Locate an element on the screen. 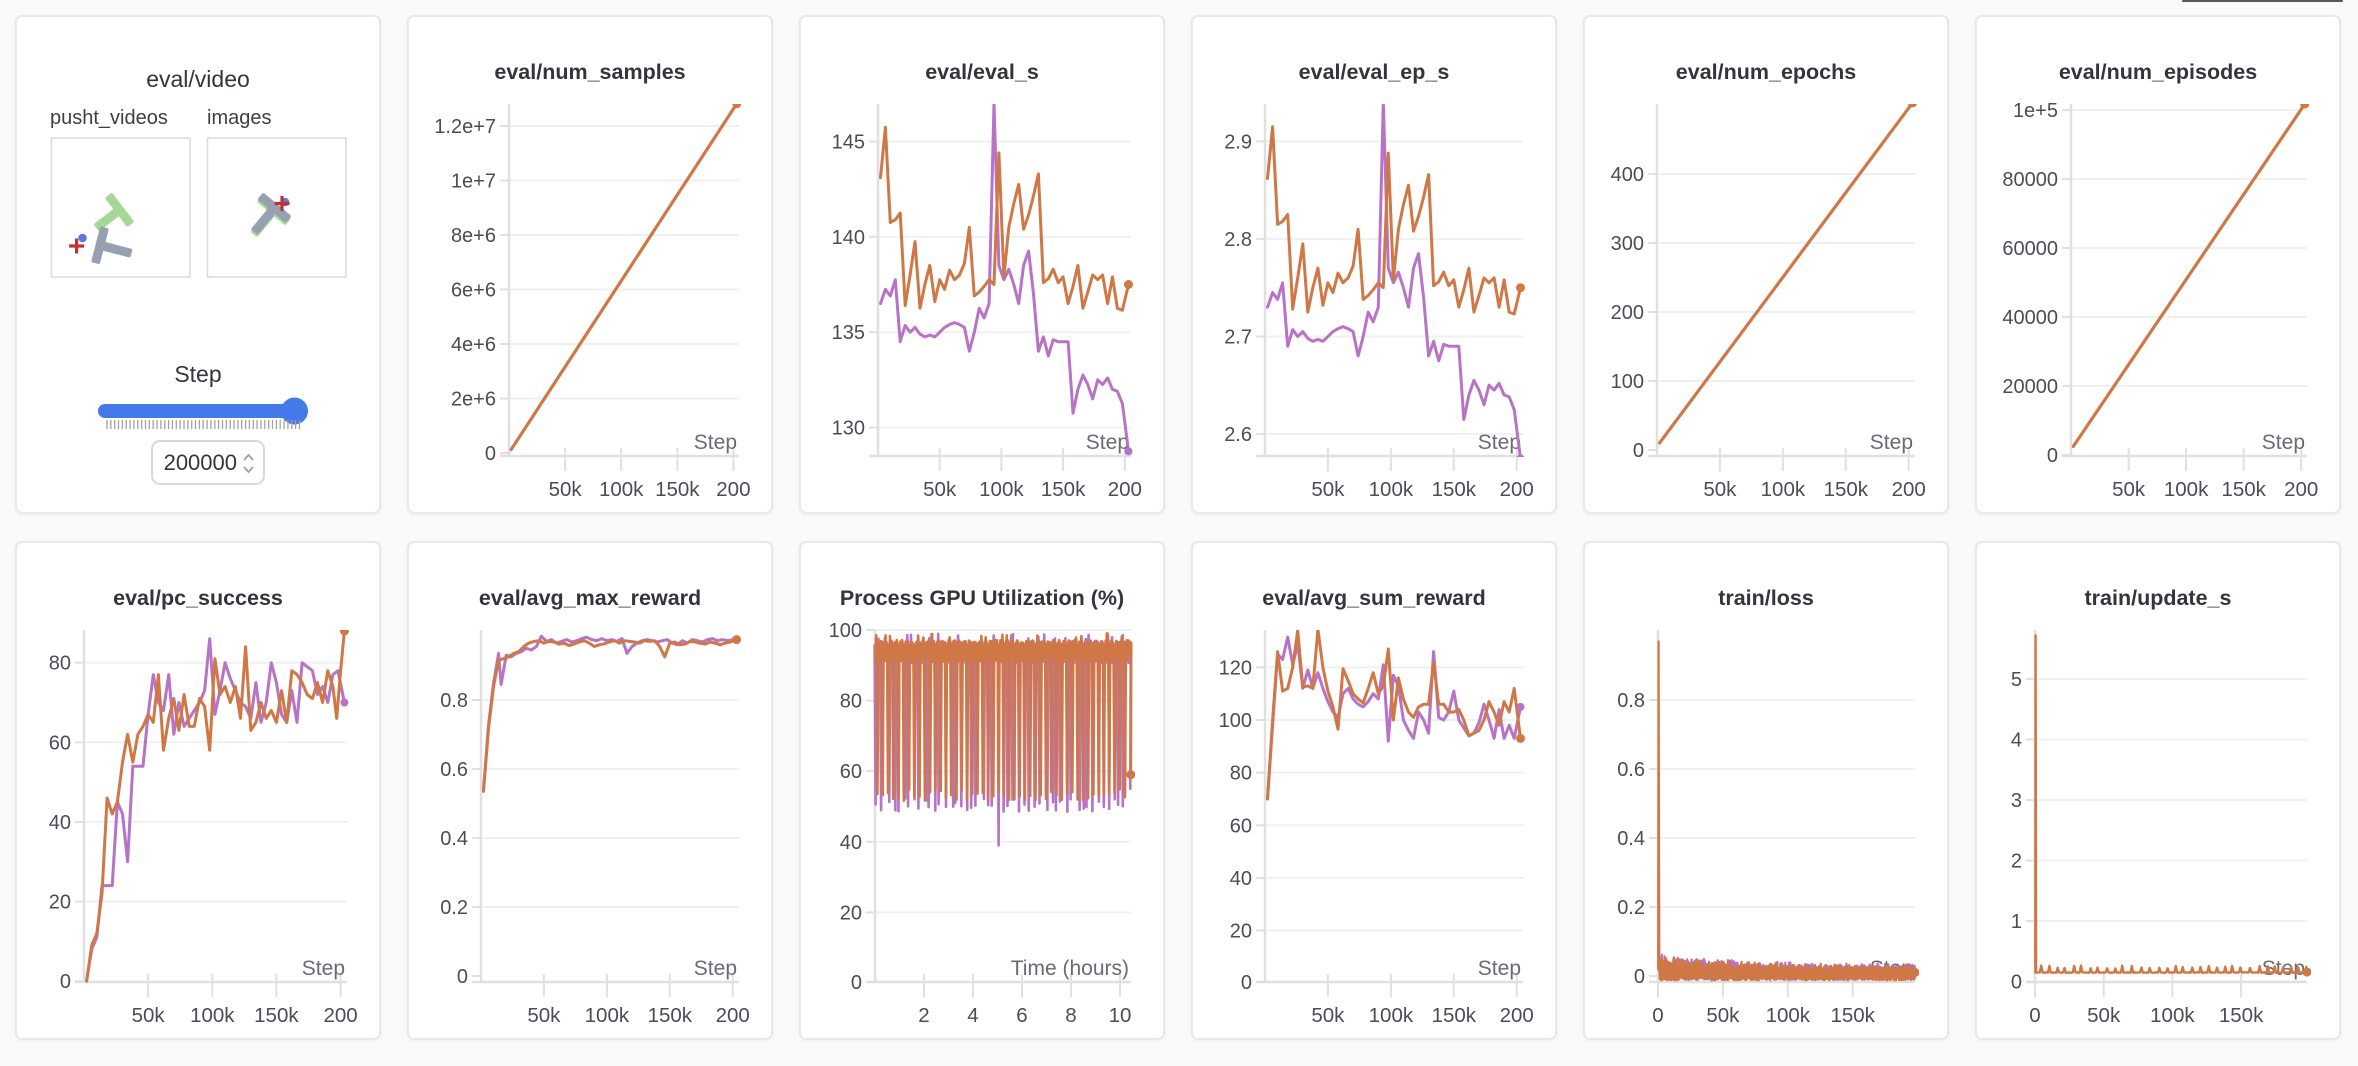 This screenshot has height=1066, width=2358. svg-text: 80000 is located at coordinates (2030, 180).